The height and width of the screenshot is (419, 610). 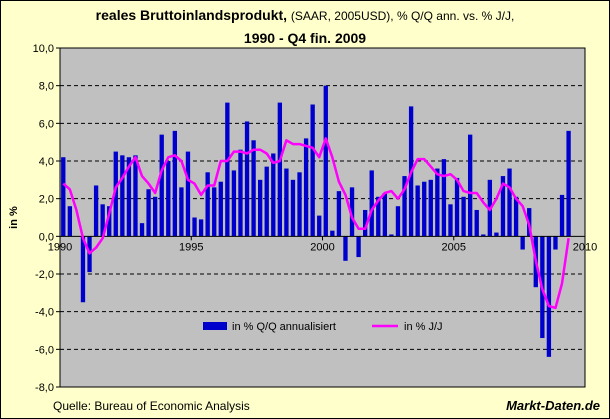 I want to click on y-tick-label: -6,0, so click(x=44, y=350).